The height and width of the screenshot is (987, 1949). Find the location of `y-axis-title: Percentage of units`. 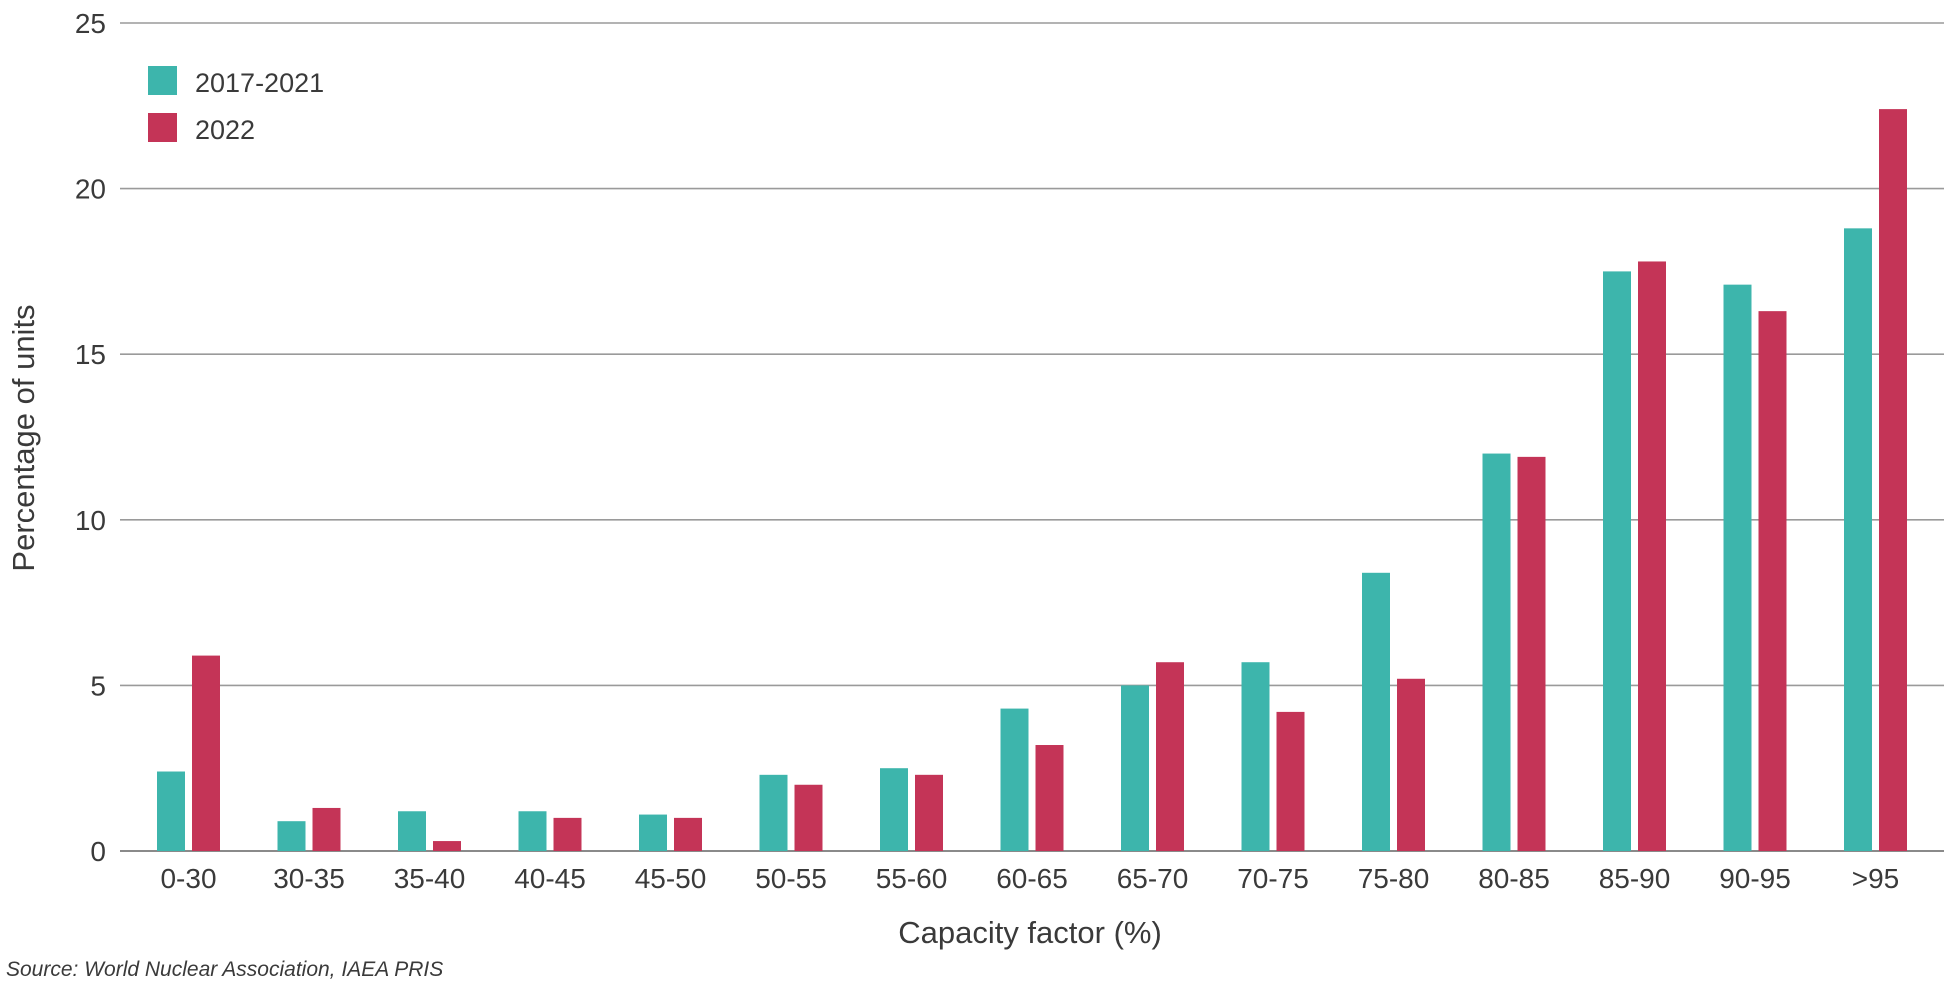

y-axis-title: Percentage of units is located at coordinates (23, 437).